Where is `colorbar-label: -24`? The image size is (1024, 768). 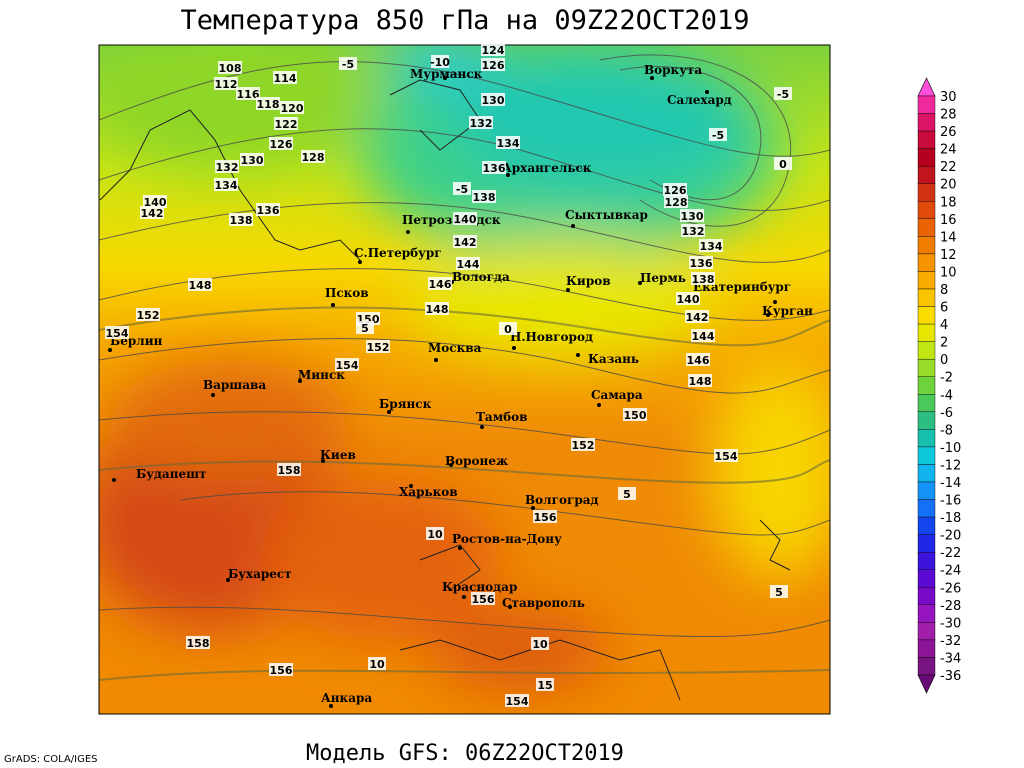
colorbar-label: -24 is located at coordinates (950, 571).